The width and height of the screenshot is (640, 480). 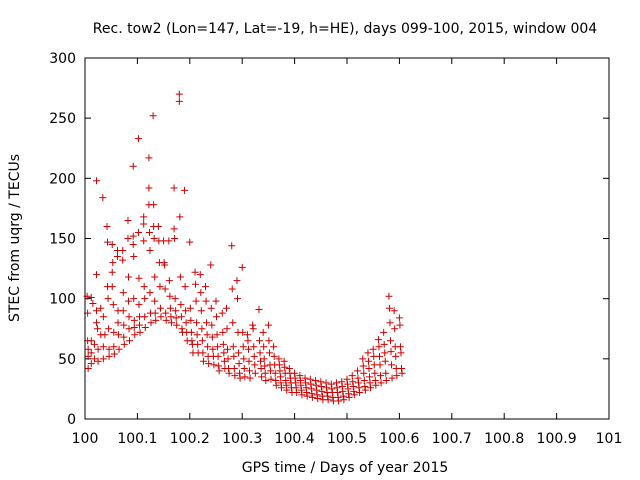 I want to click on x-tick-label: 100, so click(x=85, y=439).